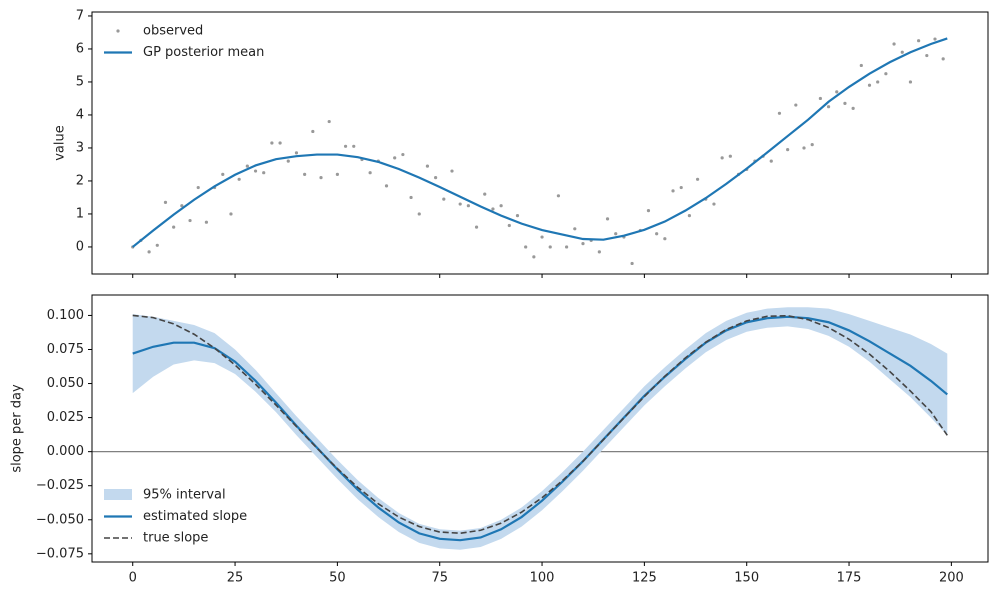 The width and height of the screenshot is (999, 592). I want to click on y-tick-label: 0.100, so click(65, 315).